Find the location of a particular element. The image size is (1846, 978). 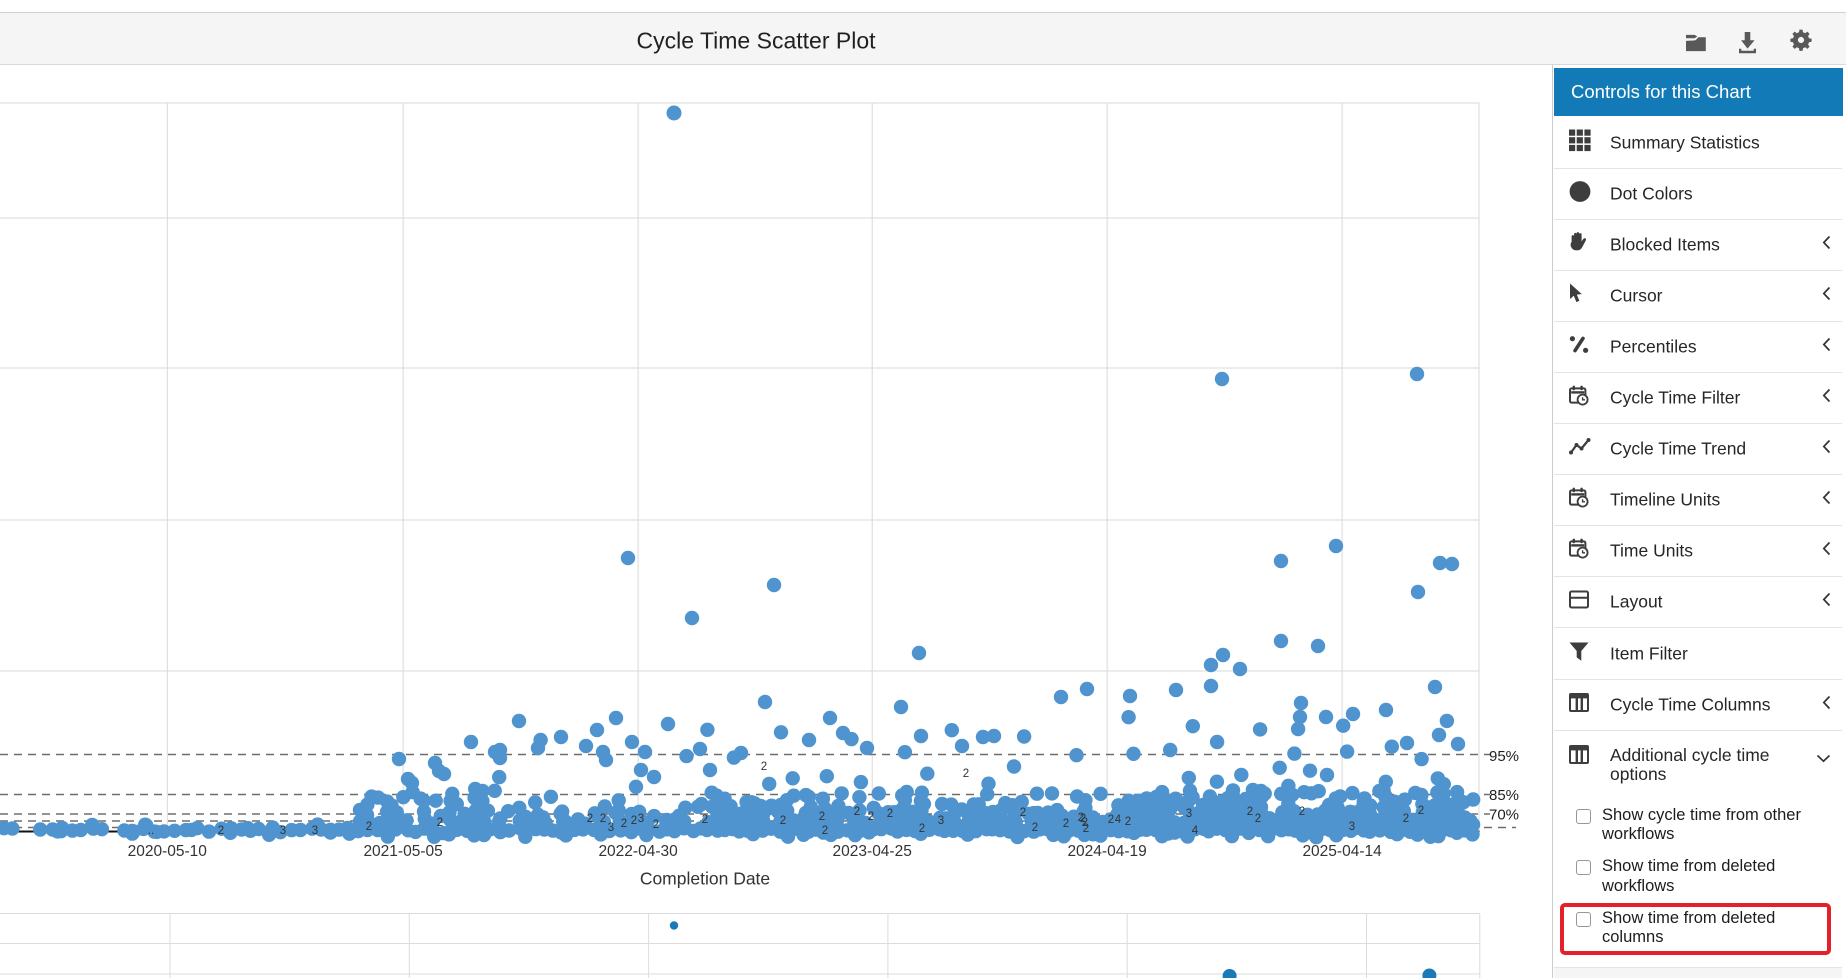

svg-text: 70% is located at coordinates (1504, 815).